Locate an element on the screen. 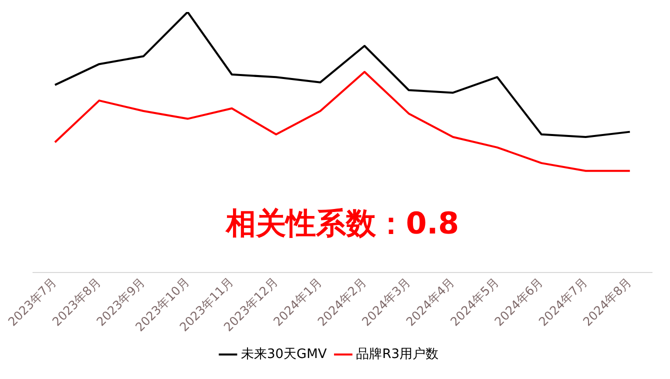  legend-label: 品牌R3用户数 is located at coordinates (397, 354).